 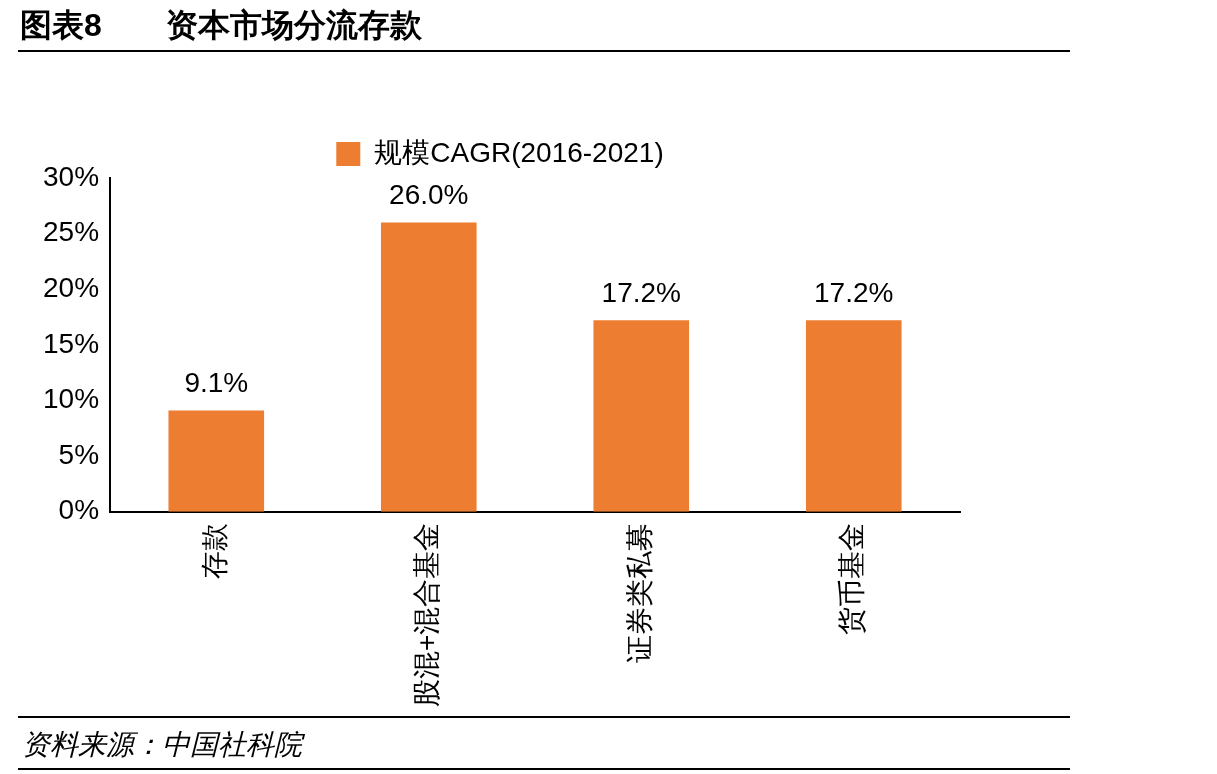 I want to click on x-tick-label: 证券类私募, so click(x=639, y=592).